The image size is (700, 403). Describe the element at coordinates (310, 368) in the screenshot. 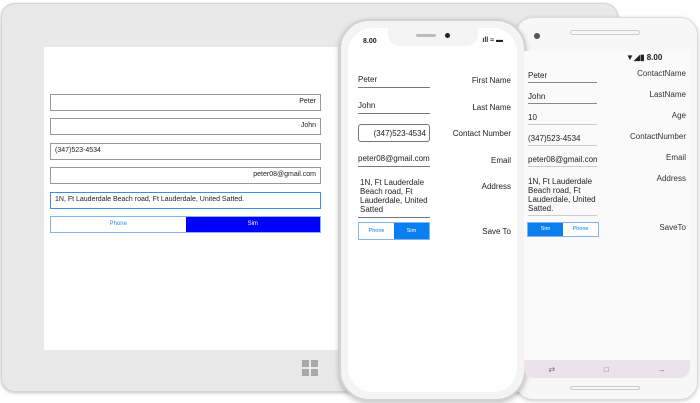

I see `windows-logo-icon` at that location.